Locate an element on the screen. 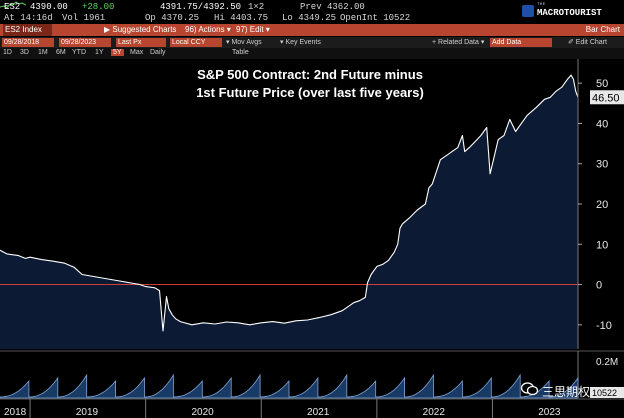 Image resolution: width=624 pixels, height=418 pixels. quote-last-price: 4390.00 is located at coordinates (49, 7).